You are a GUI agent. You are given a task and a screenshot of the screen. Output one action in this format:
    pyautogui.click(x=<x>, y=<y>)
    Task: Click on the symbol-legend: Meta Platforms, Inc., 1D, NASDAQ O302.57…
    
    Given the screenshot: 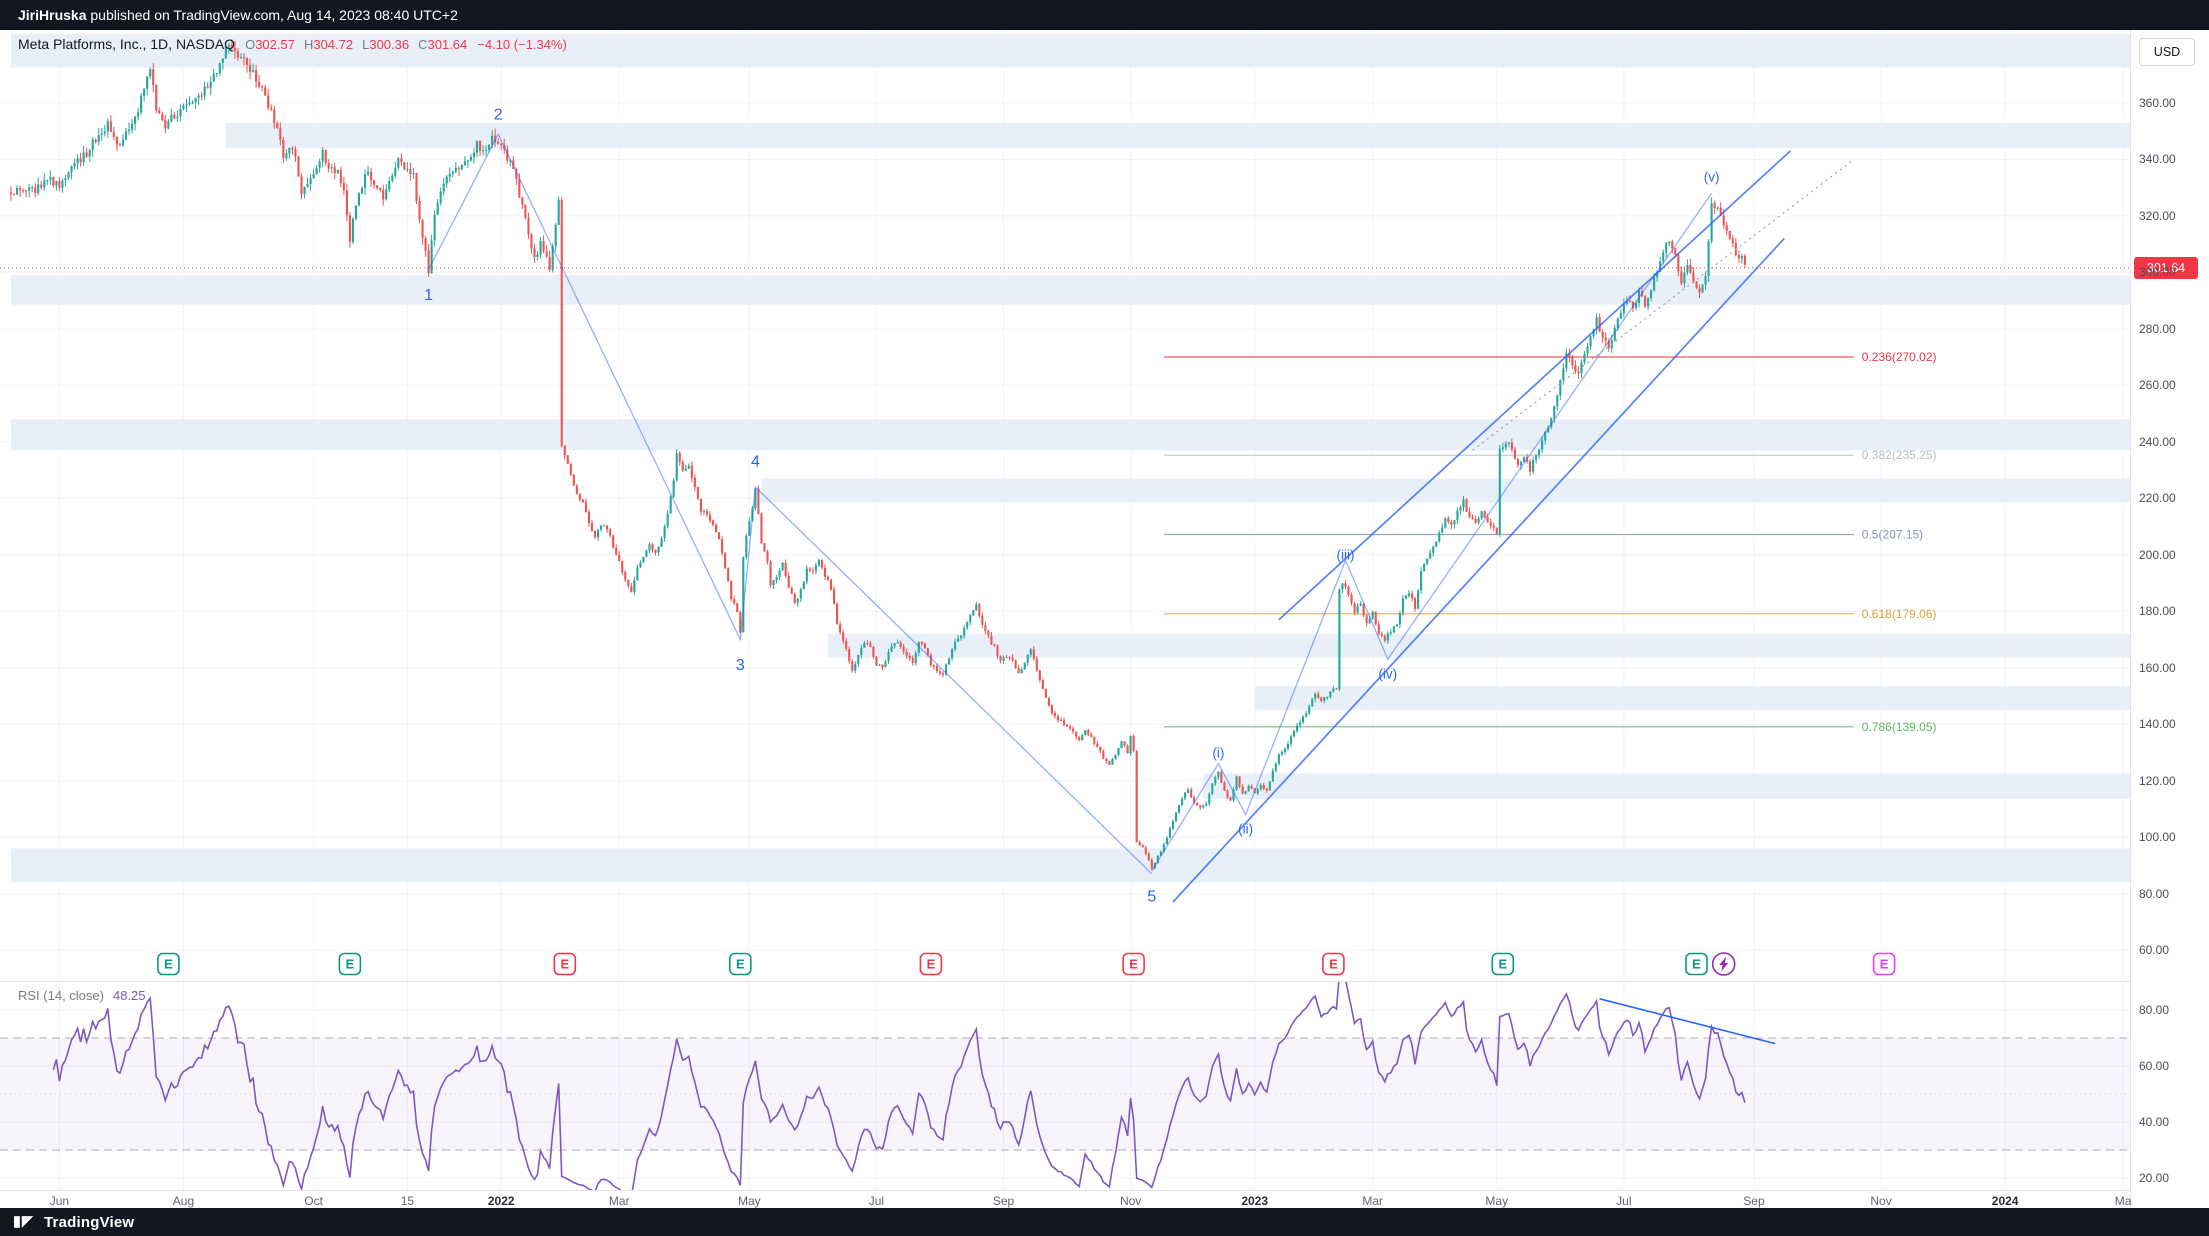 What is the action you would take?
    pyautogui.click(x=292, y=44)
    